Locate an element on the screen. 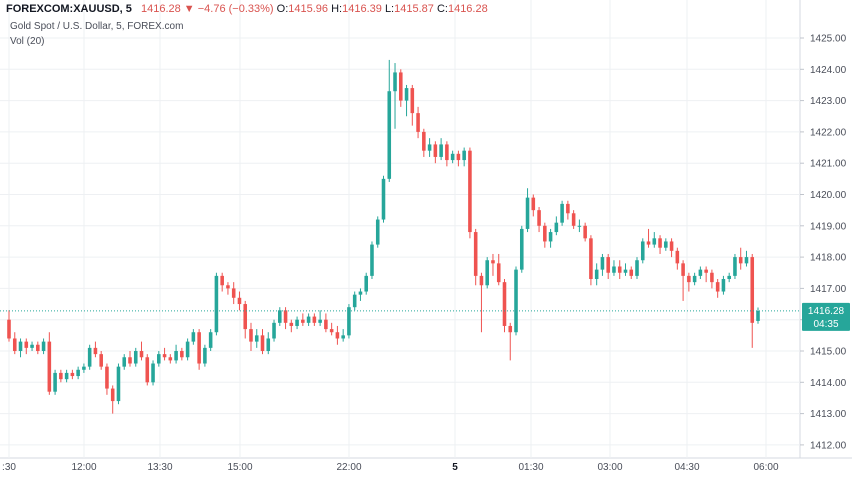  time-tick-label: 06:00 is located at coordinates (765, 467).